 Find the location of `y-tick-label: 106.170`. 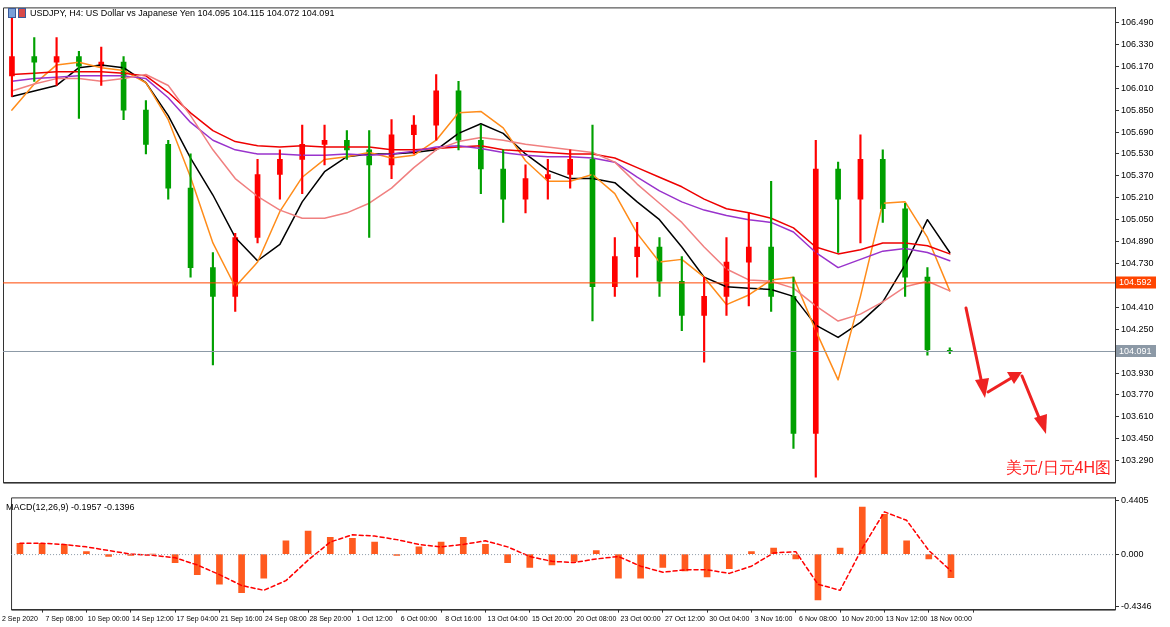

y-tick-label: 106.170 is located at coordinates (1137, 65).